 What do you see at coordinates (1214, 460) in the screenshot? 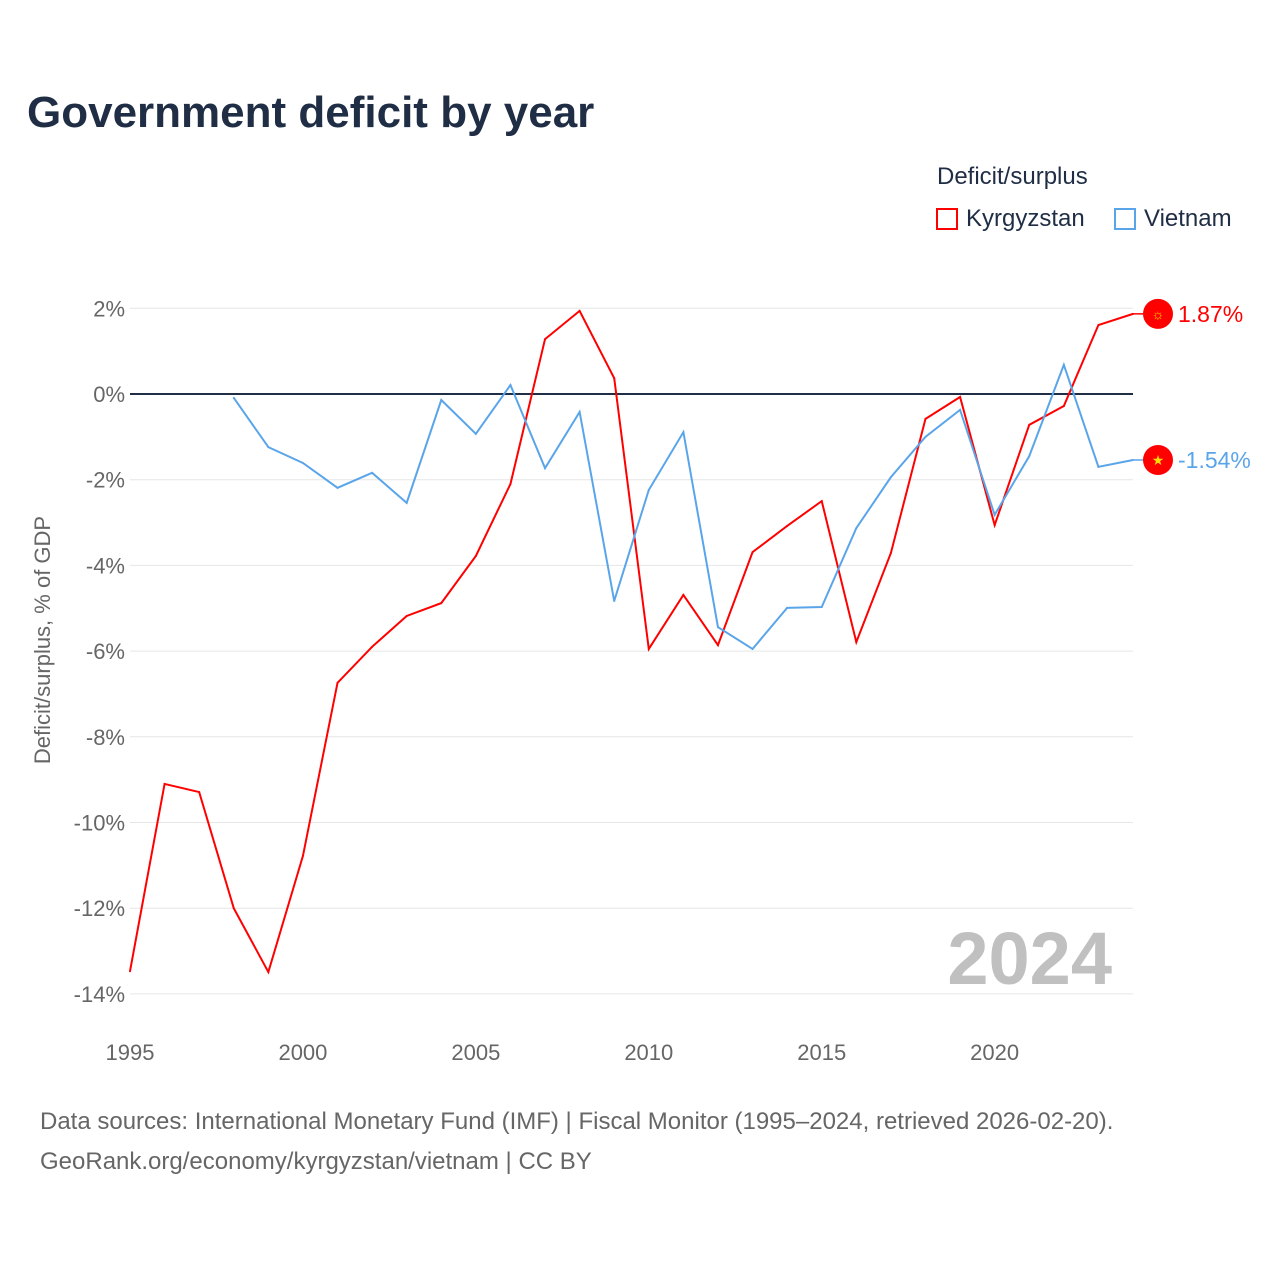
I see `end-value-label: -1.54%` at bounding box center [1214, 460].